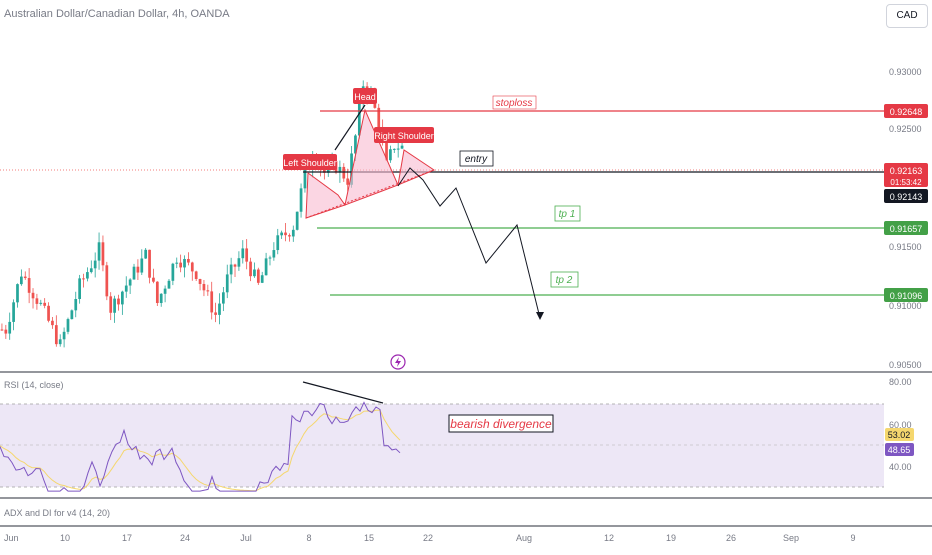  I want to click on projected-path, so click(469, 243).